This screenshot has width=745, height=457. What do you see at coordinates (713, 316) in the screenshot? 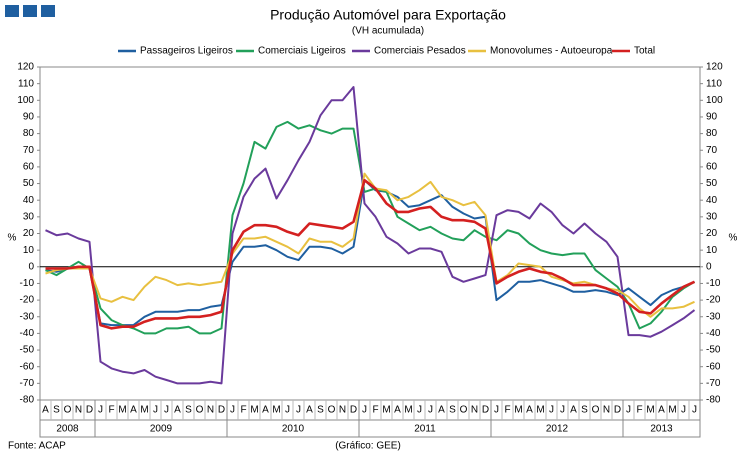
I see `y2-tick-label: -30` at bounding box center [713, 316].